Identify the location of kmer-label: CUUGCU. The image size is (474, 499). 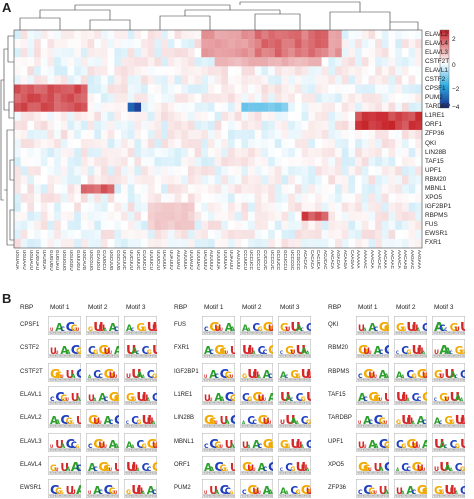
(105, 260).